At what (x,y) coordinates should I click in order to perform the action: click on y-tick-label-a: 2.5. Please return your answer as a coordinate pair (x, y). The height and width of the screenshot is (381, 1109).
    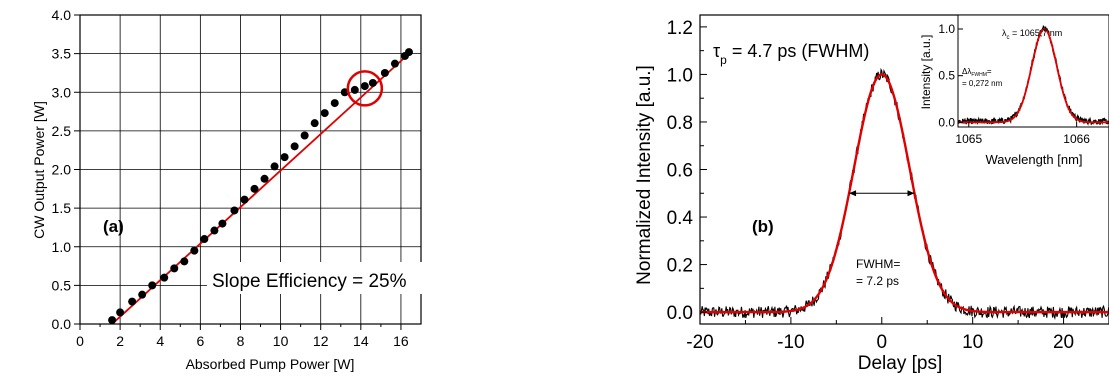
    Looking at the image, I should click on (62, 131).